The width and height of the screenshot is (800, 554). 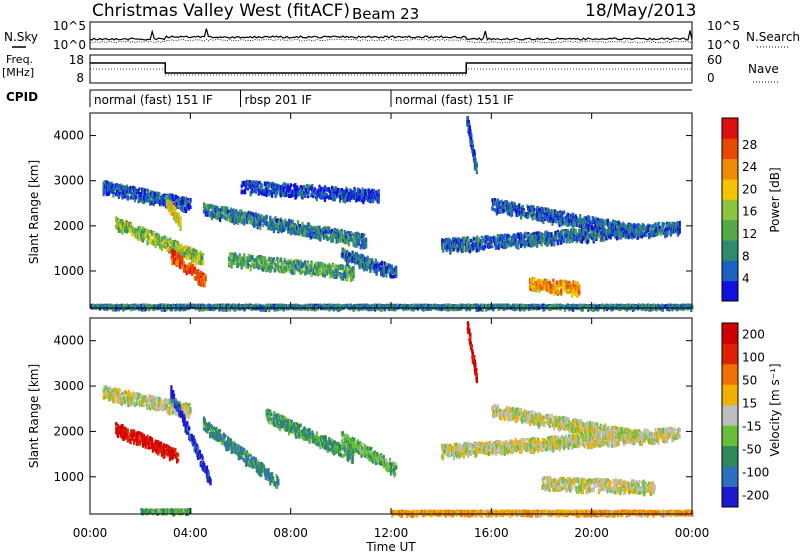 What do you see at coordinates (723, 45) in the screenshot?
I see `noise-right-tick-bottom: 10^0` at bounding box center [723, 45].